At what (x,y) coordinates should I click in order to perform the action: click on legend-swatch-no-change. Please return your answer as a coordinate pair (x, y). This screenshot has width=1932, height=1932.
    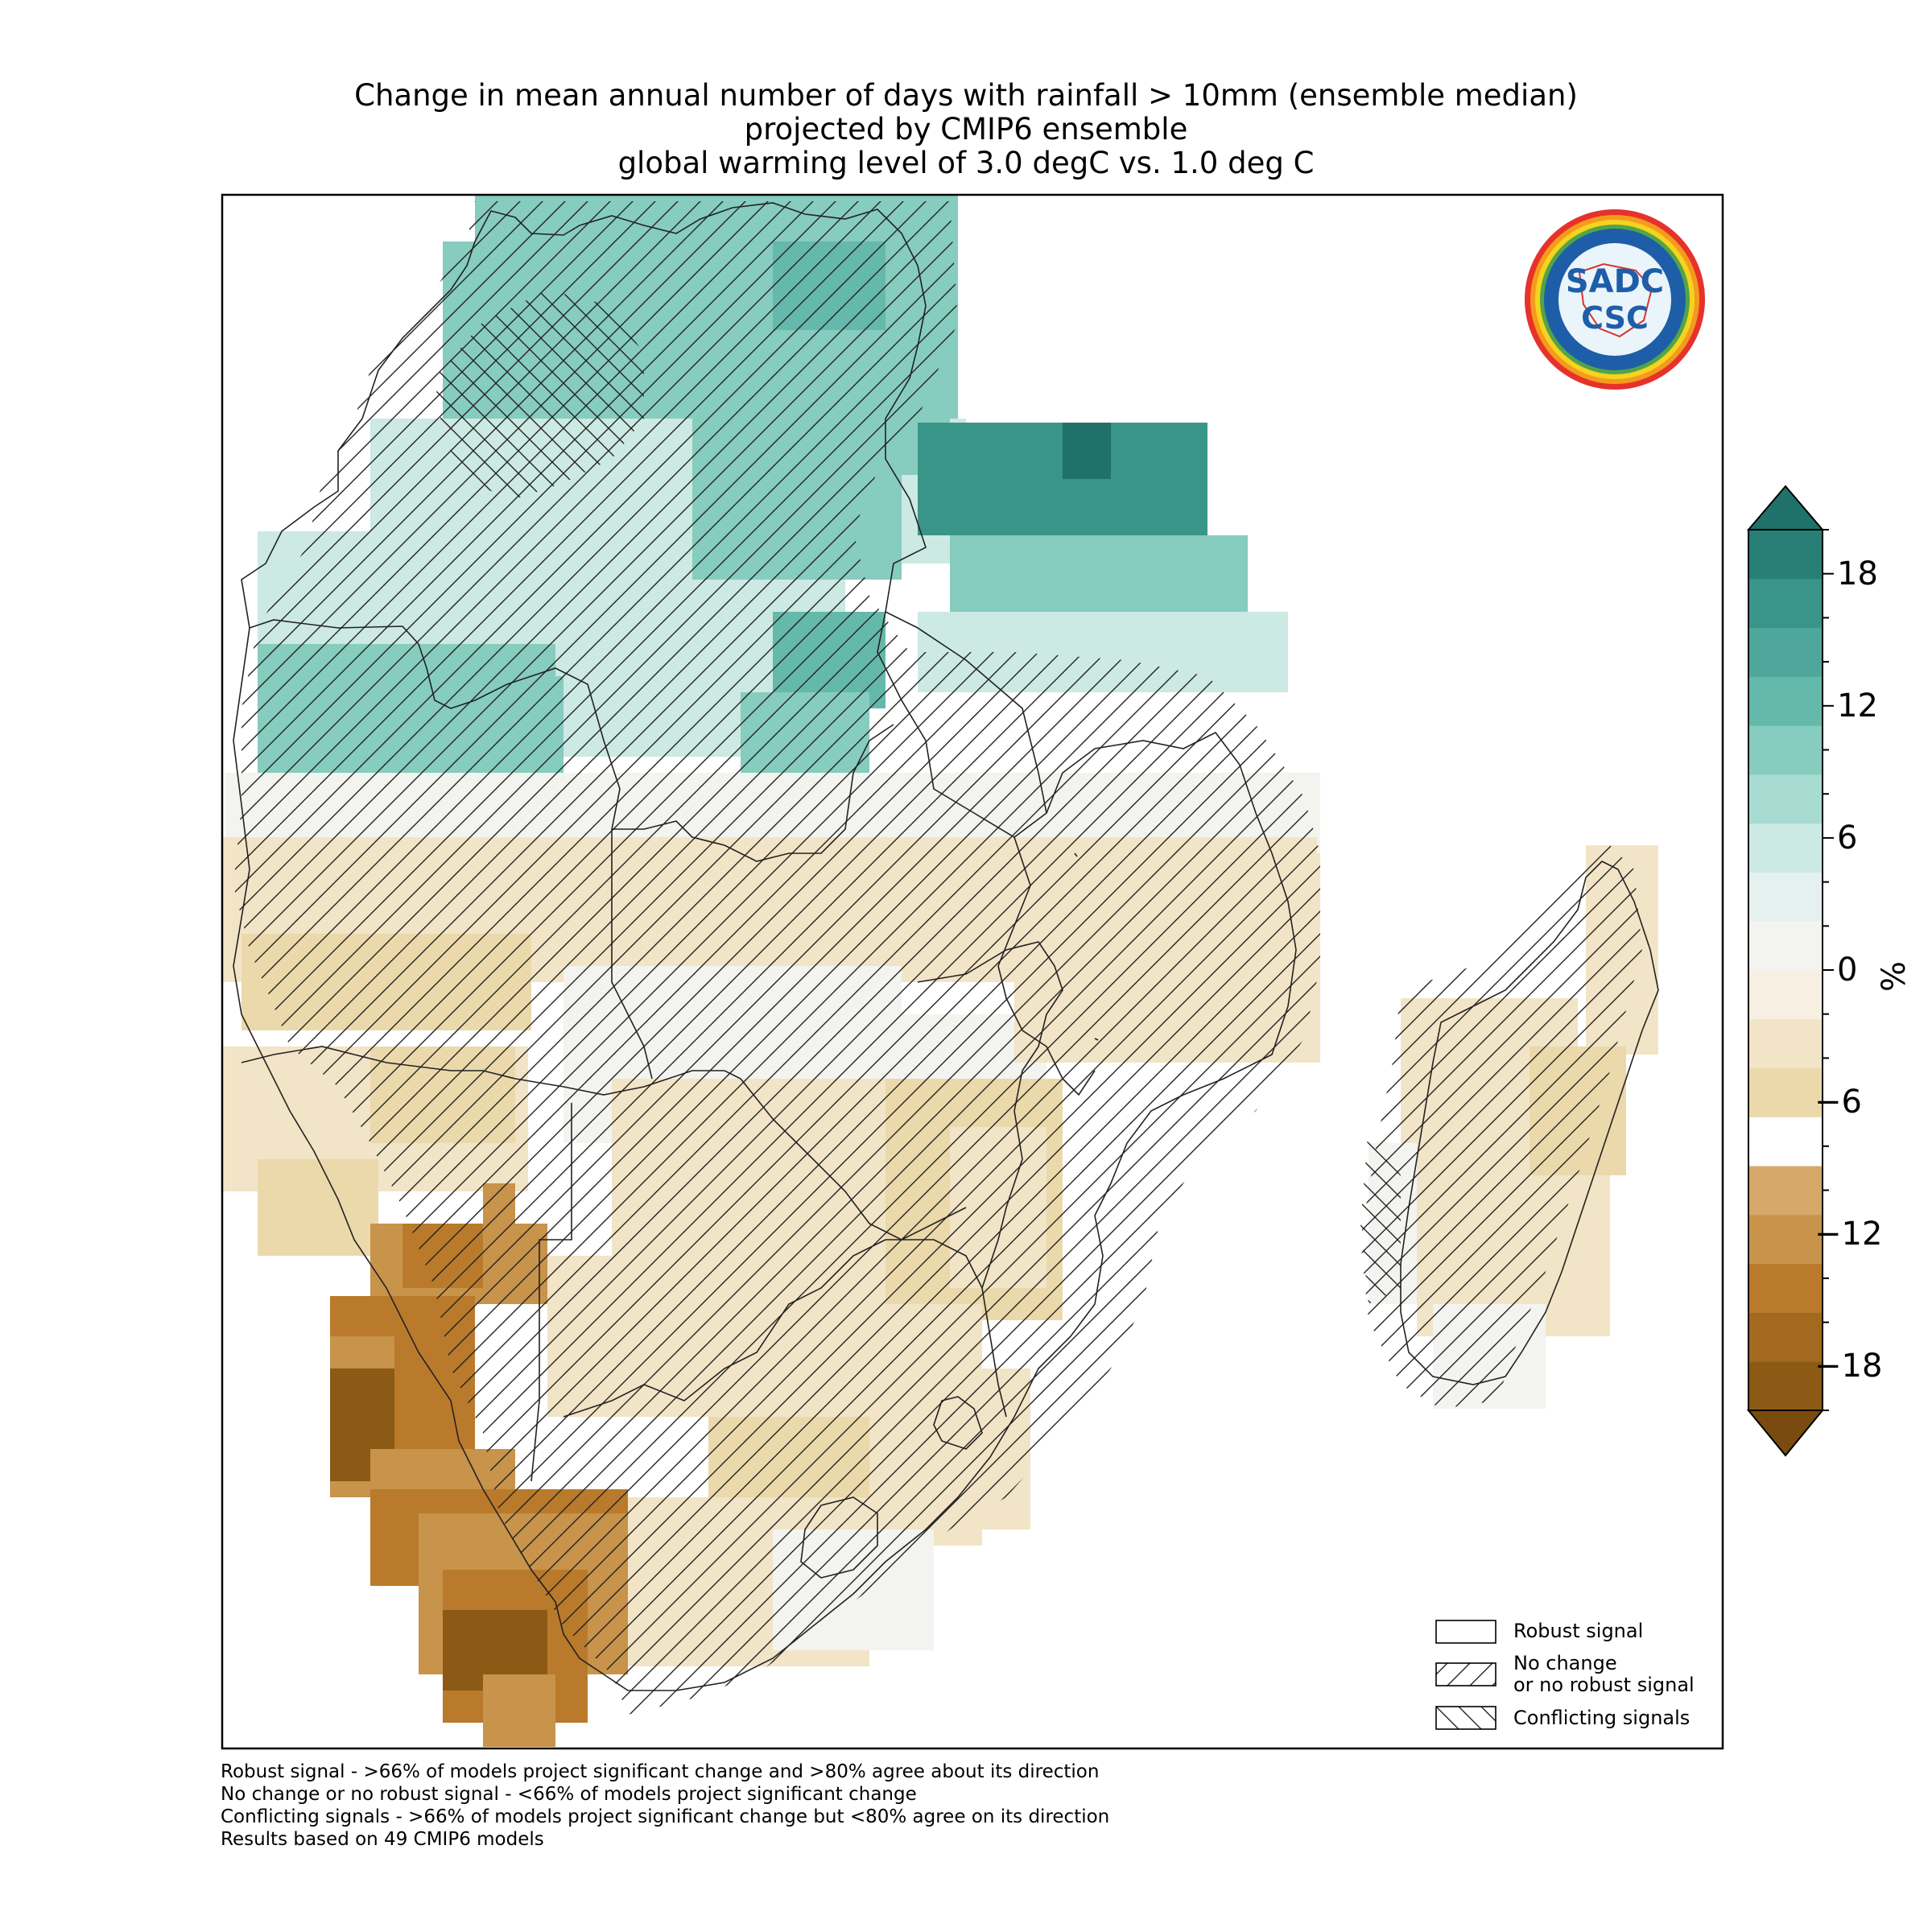
    Looking at the image, I should click on (1465, 1674).